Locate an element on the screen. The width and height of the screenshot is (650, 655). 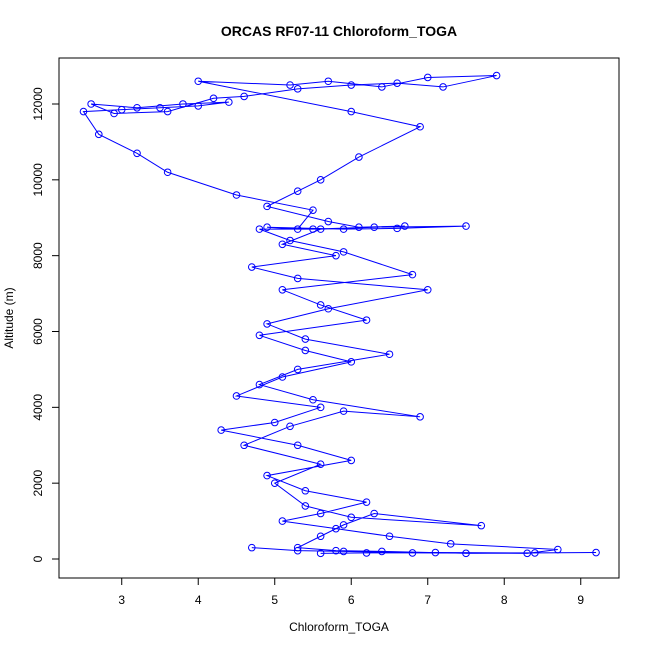
y-tick-label: 8000 is located at coordinates (38, 255).